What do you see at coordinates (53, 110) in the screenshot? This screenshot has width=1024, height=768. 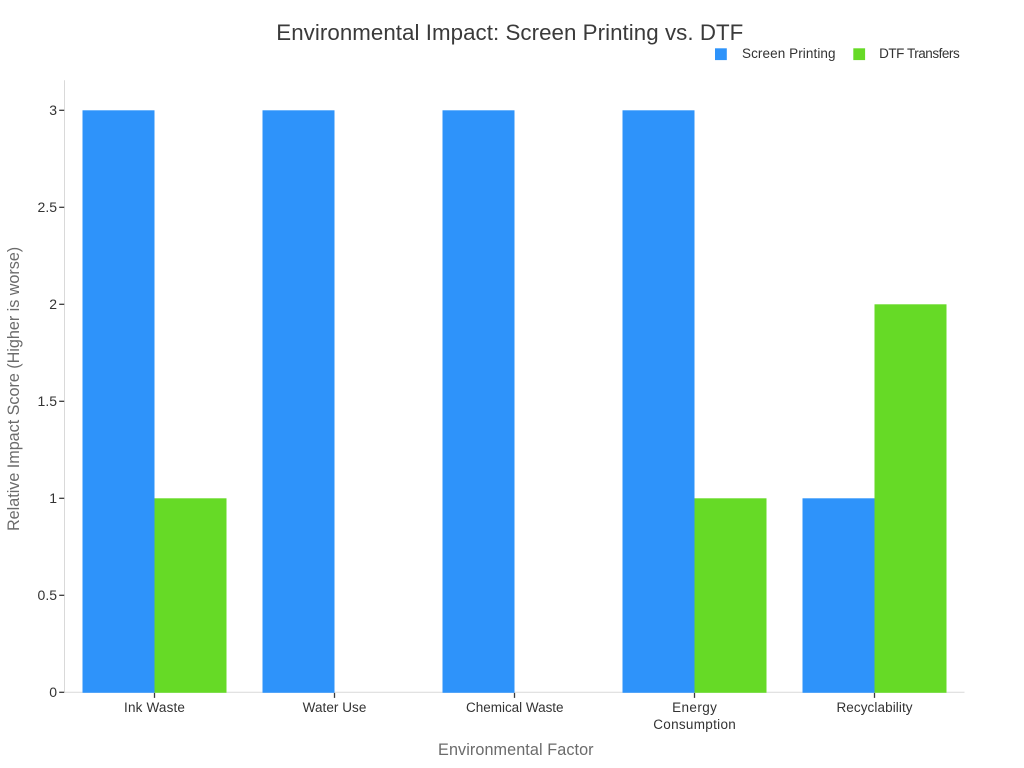 I see `svg-text: 3` at bounding box center [53, 110].